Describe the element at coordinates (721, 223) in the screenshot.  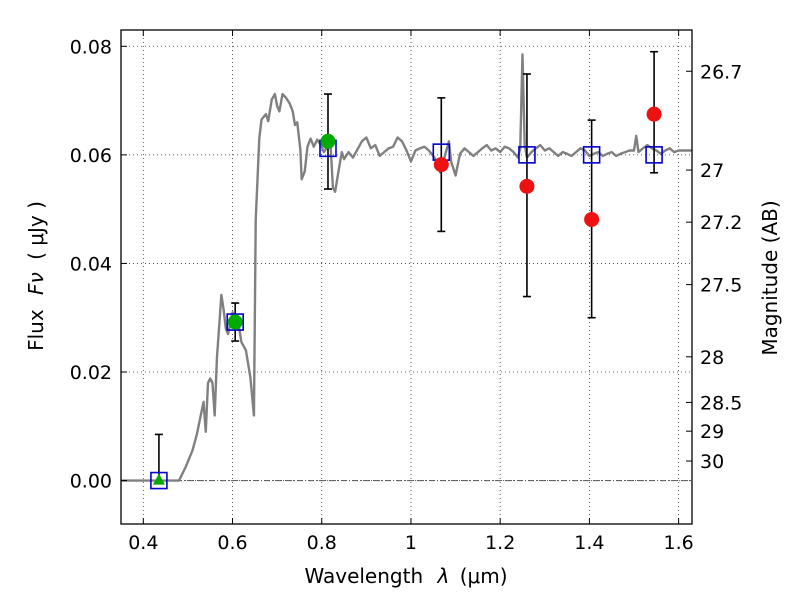
I see `y2-tick-label: 27.2` at that location.